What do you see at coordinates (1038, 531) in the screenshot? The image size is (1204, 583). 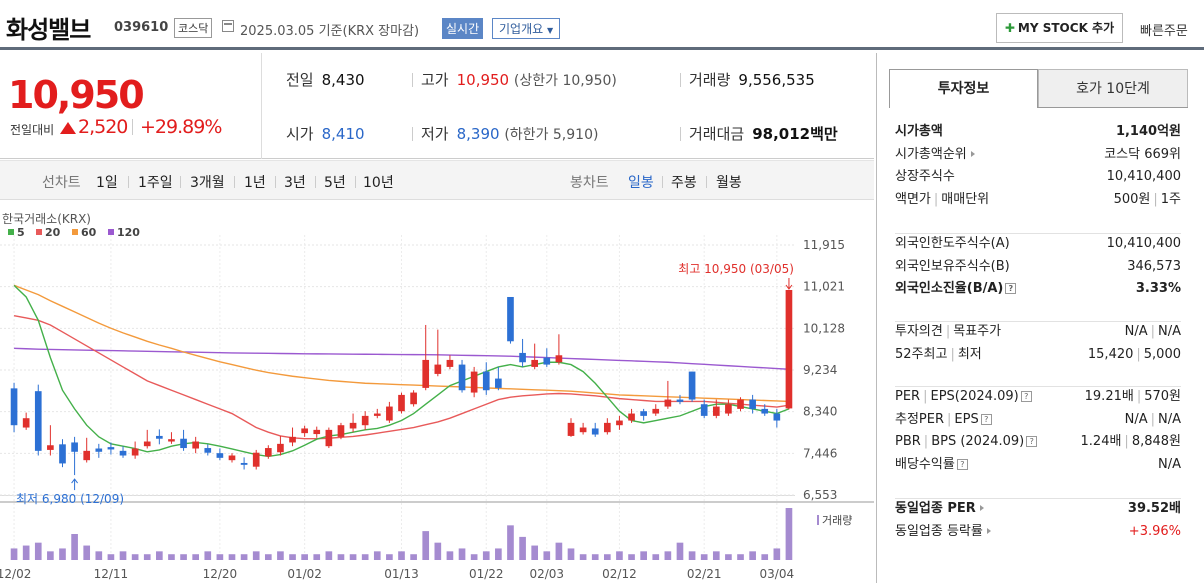 I see `info-row: 동일업종 등락률 +3.96%` at bounding box center [1038, 531].